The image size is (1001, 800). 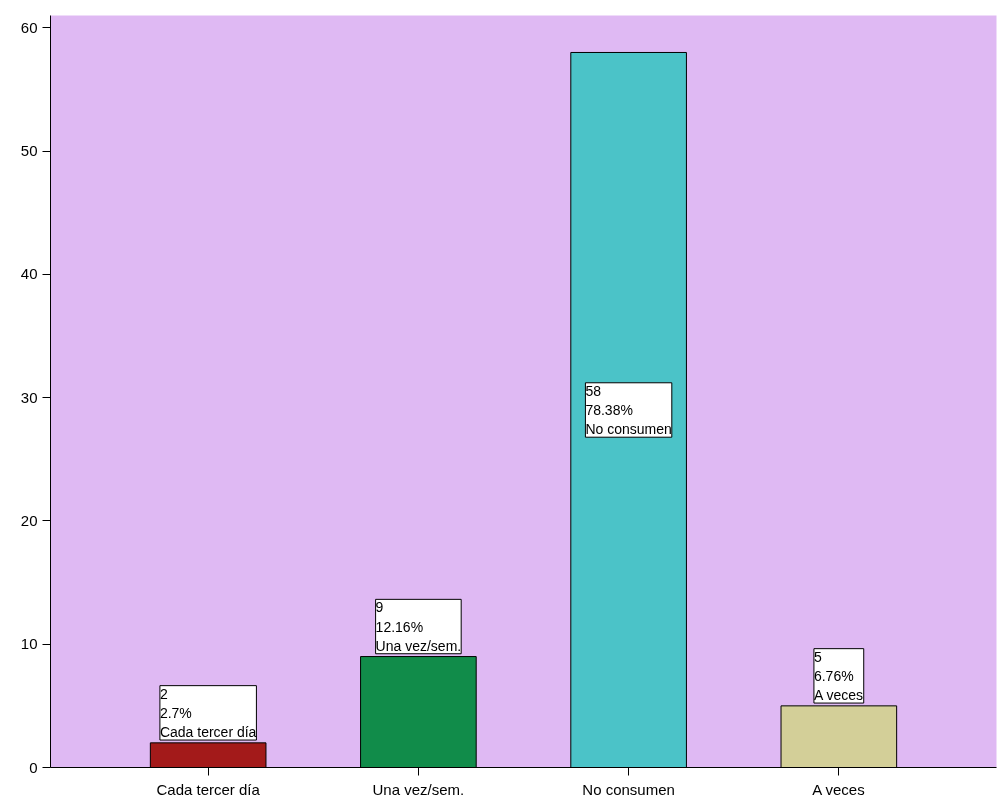 I want to click on y-tick-label: 50, so click(x=29, y=151).